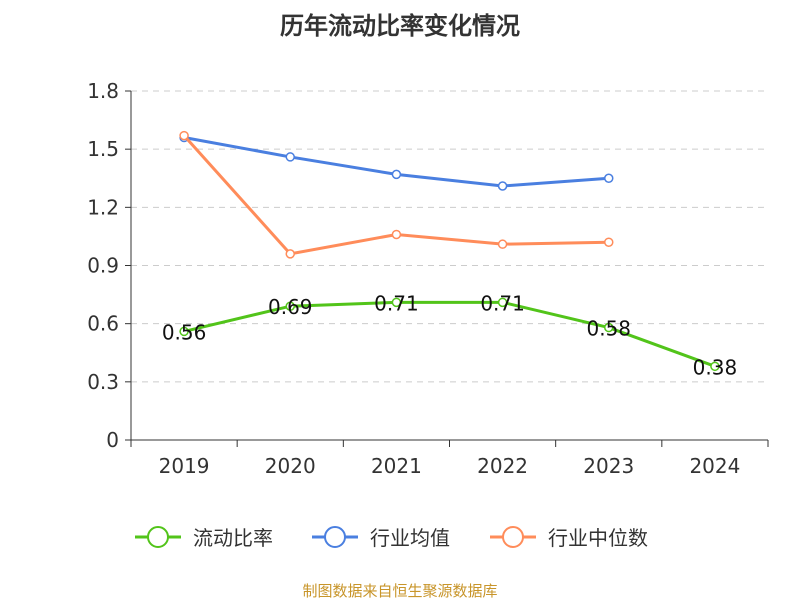  I want to click on x-tick-label: 2022, so click(502, 466).